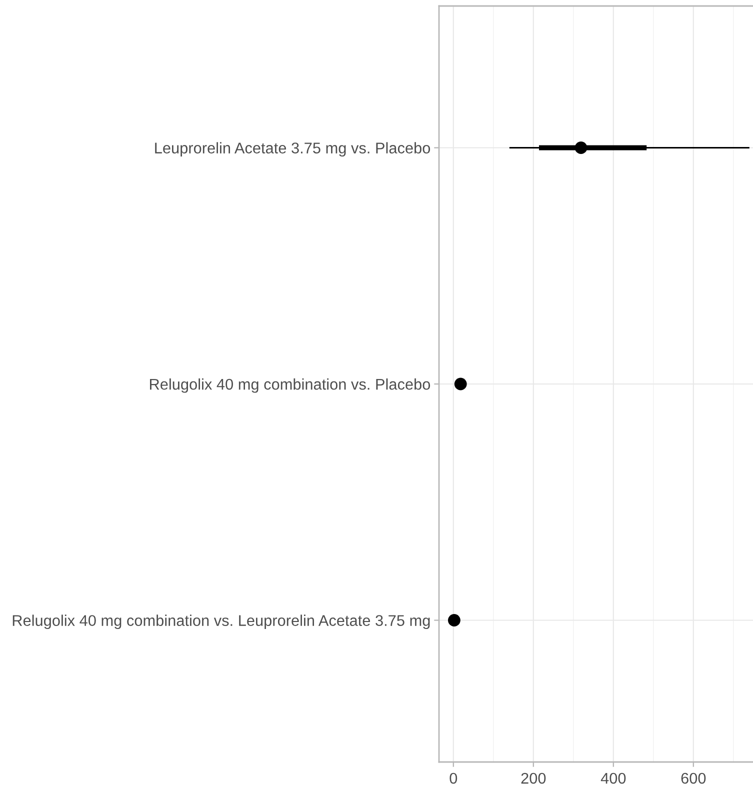 Image resolution: width=753 pixels, height=785 pixels. Describe the element at coordinates (613, 778) in the screenshot. I see `x-tick-label: 400` at that location.